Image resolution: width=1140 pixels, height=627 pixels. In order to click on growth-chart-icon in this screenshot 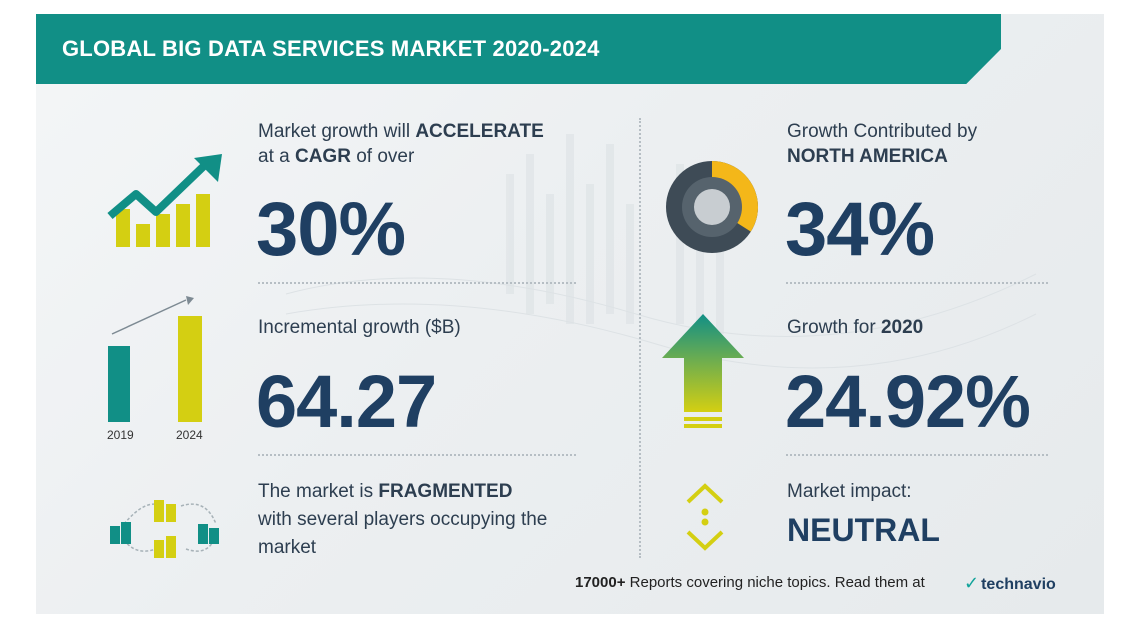, I will do `click(164, 200)`.